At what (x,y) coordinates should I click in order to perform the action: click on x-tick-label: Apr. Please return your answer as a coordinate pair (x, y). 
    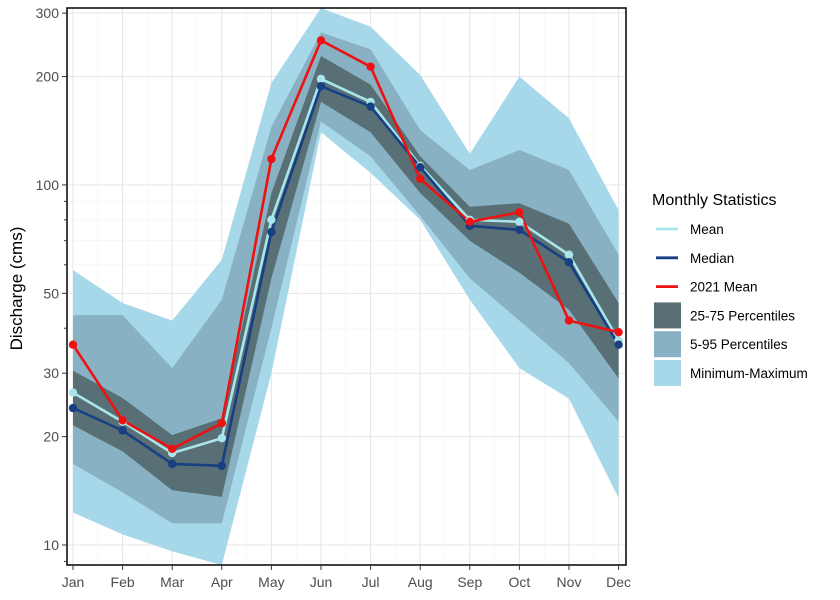
    Looking at the image, I should click on (222, 582).